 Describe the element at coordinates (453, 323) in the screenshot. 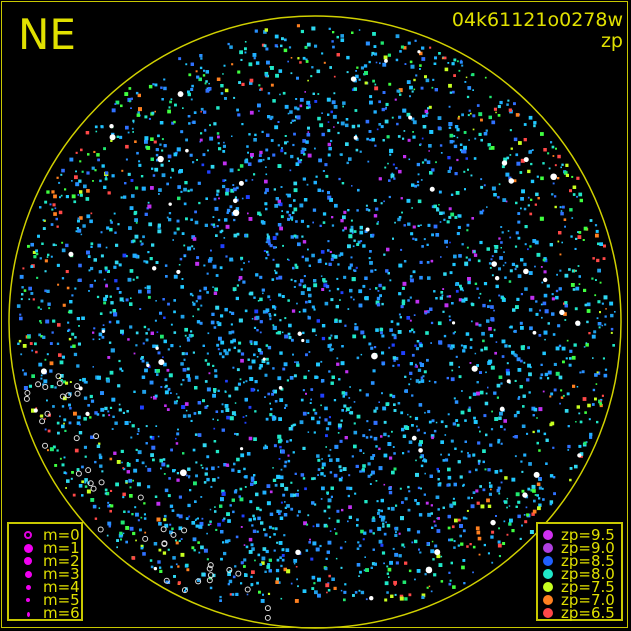

I see `bright-star-point` at that location.